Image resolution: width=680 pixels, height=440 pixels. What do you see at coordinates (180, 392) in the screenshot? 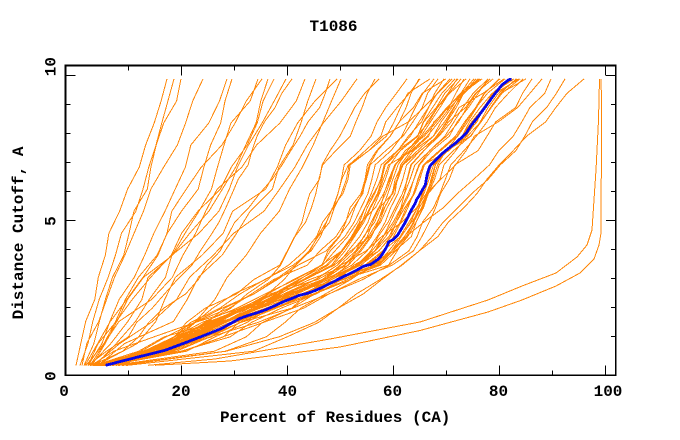
I see `svg-text: 20` at bounding box center [180, 392].